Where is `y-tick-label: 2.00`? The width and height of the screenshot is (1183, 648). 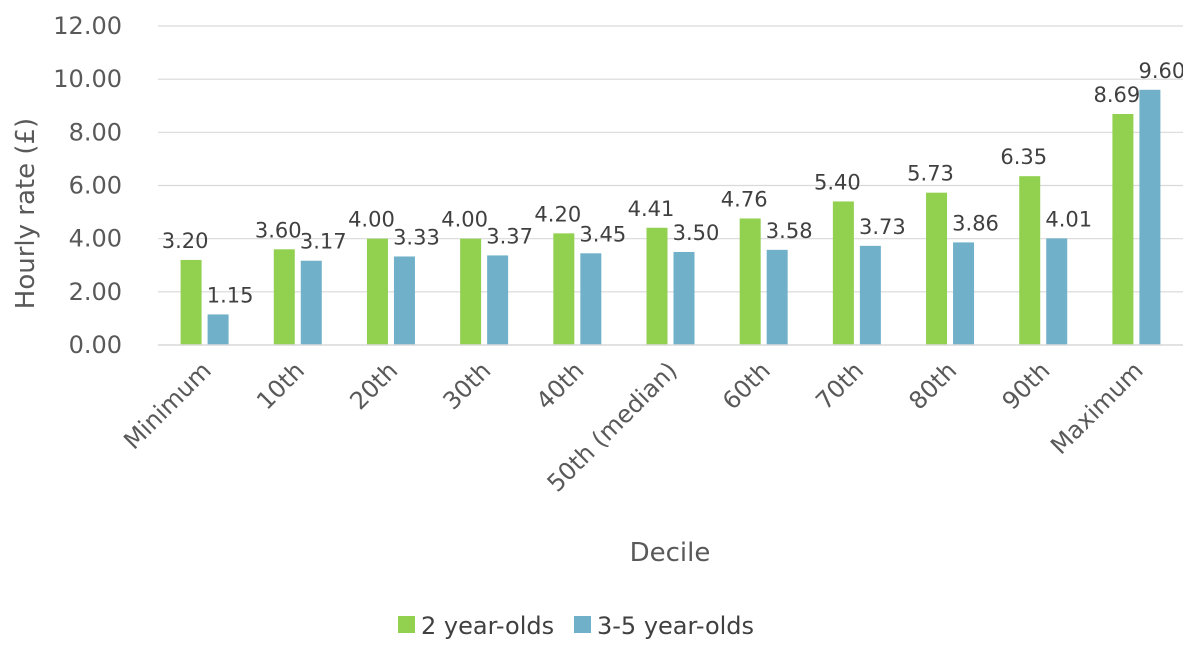
y-tick-label: 2.00 is located at coordinates (95, 292).